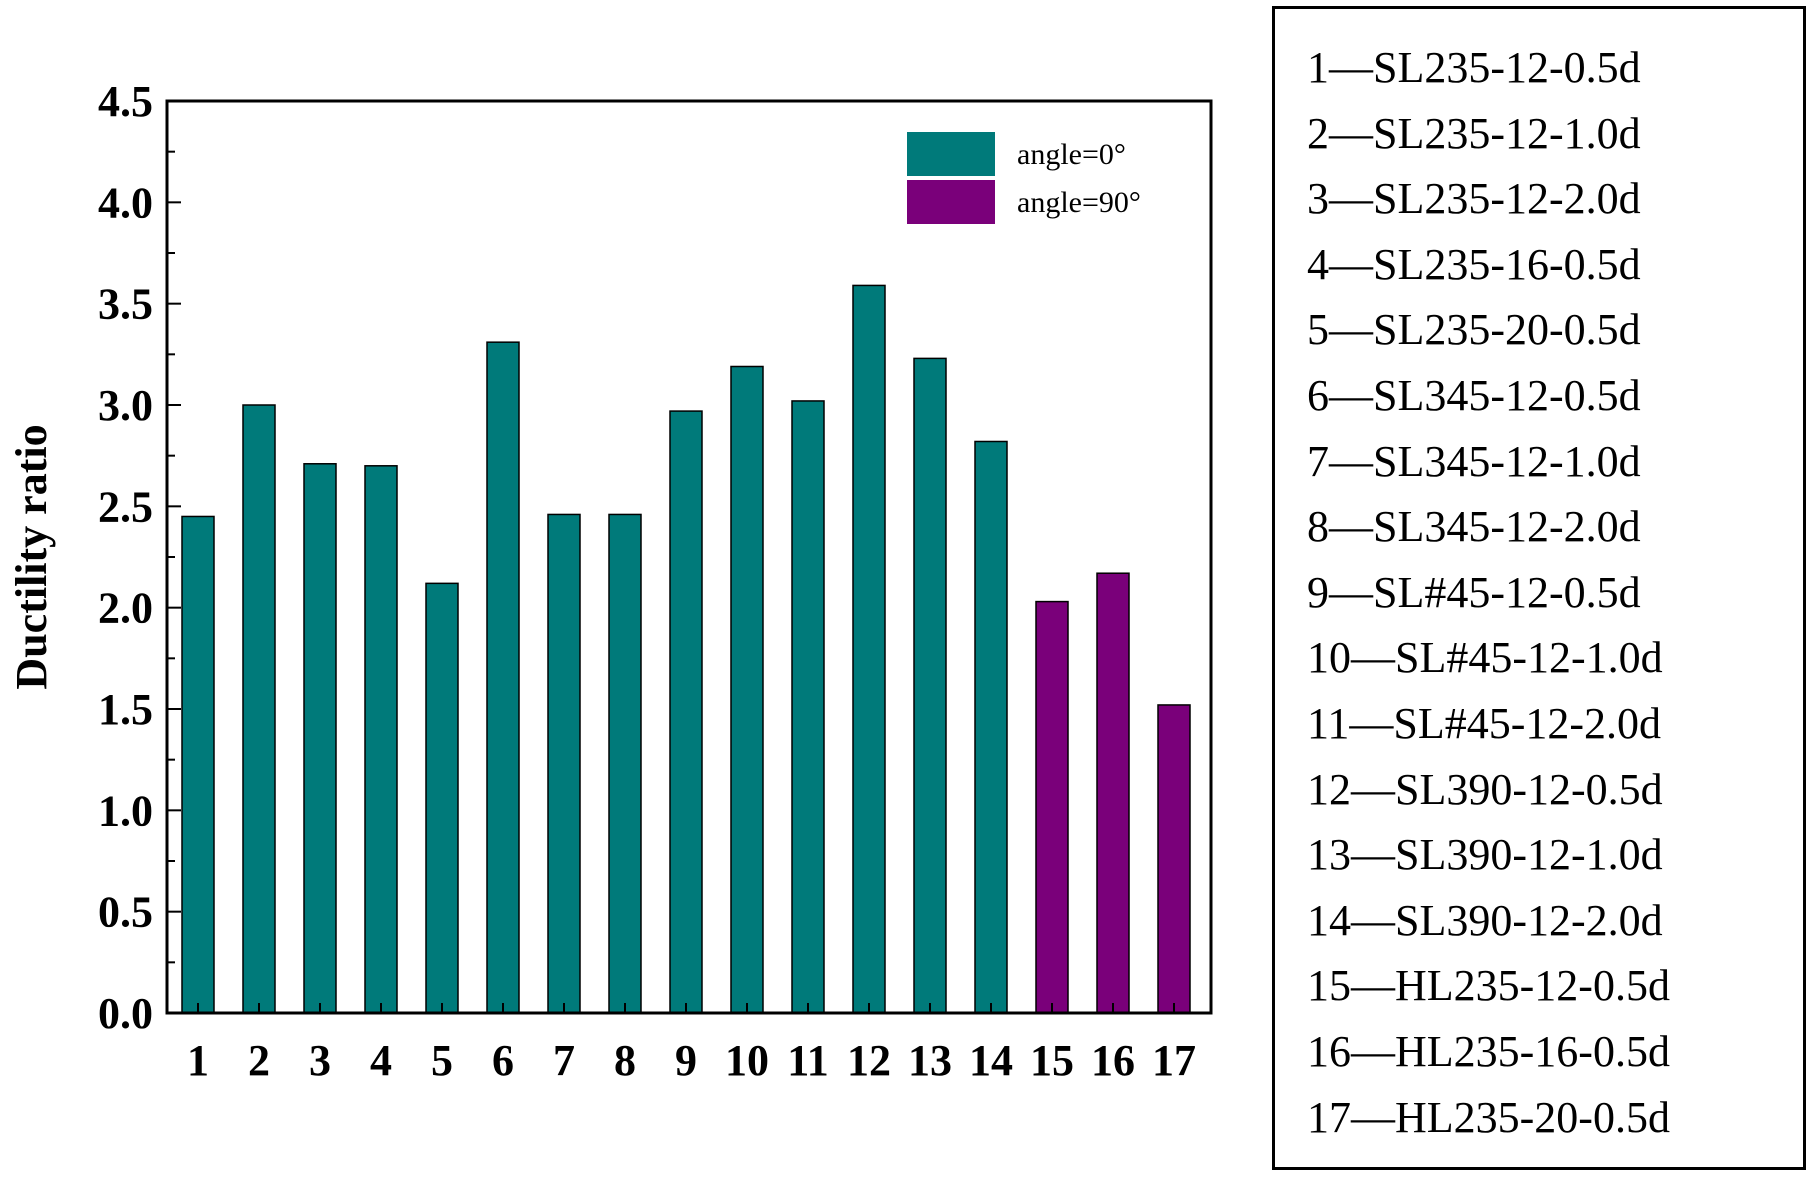 This screenshot has height=1180, width=1817. What do you see at coordinates (564, 1060) in the screenshot?
I see `x-tick-label: 7` at bounding box center [564, 1060].